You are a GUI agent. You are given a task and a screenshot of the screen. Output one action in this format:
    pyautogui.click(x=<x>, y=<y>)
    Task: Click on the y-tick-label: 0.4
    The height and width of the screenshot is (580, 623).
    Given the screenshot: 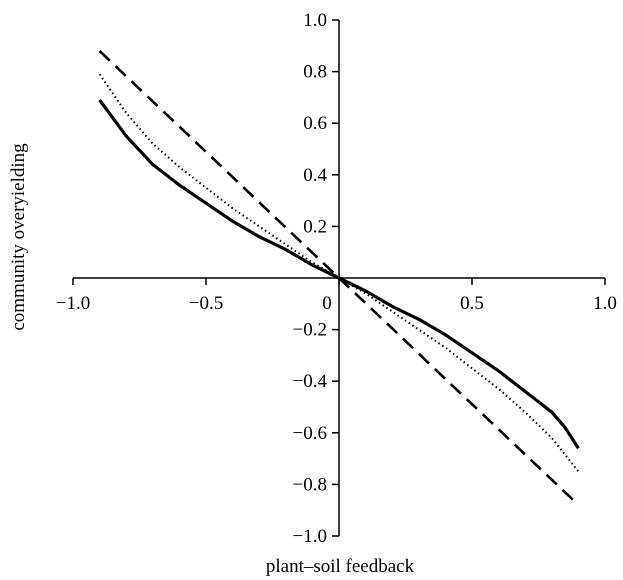 What is the action you would take?
    pyautogui.click(x=315, y=175)
    